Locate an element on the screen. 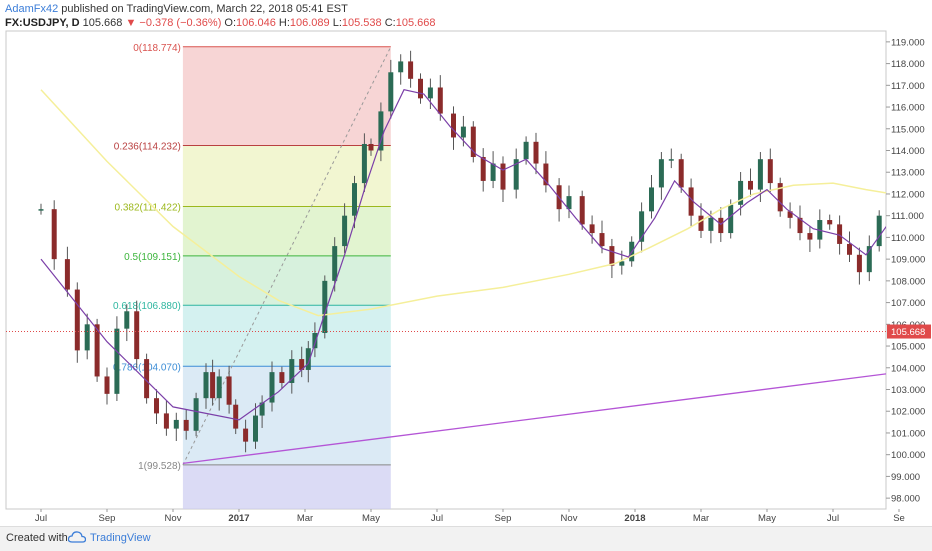 The height and width of the screenshot is (551, 932). open-value: 106.046 is located at coordinates (256, 23).